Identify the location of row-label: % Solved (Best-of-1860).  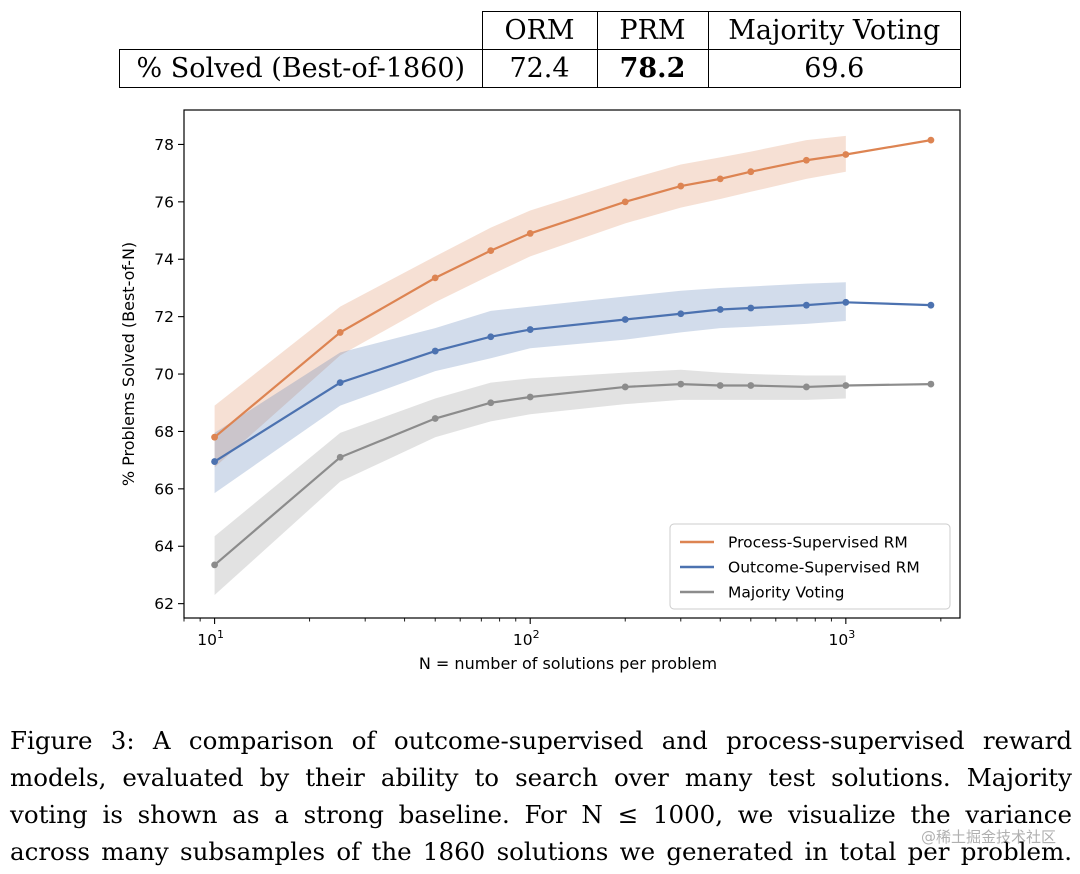
(301, 68).